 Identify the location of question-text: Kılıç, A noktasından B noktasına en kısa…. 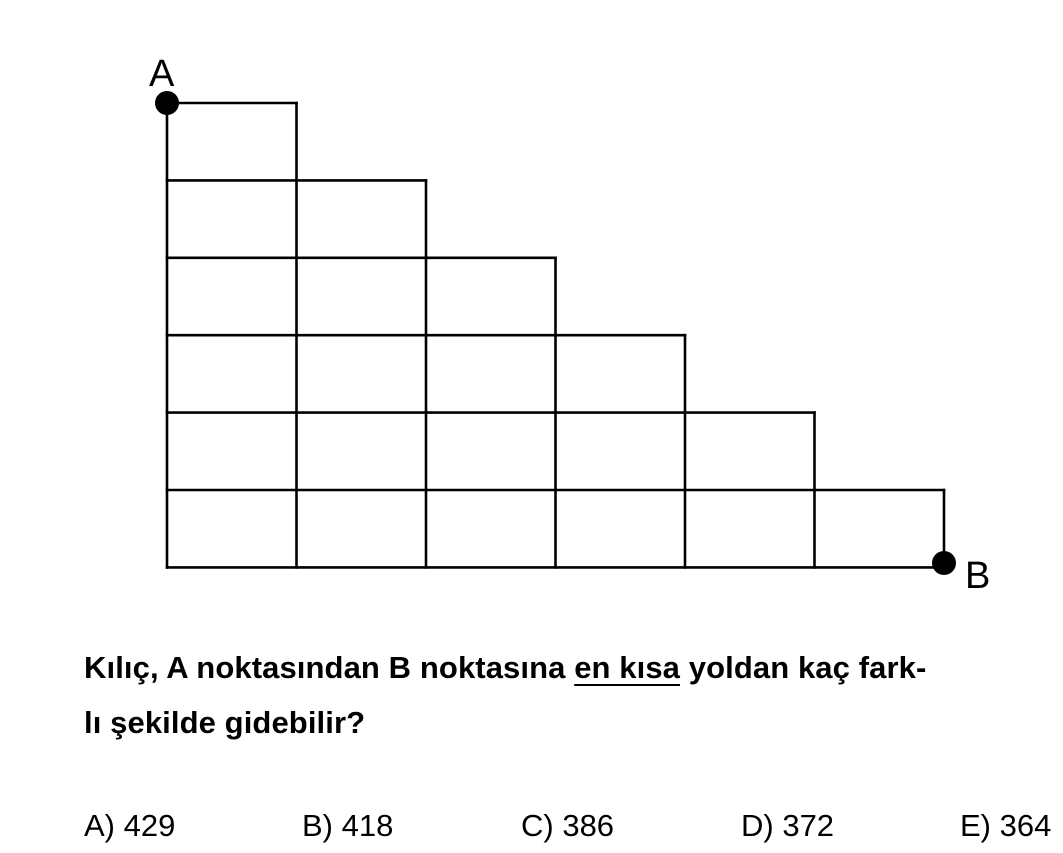
(571, 695).